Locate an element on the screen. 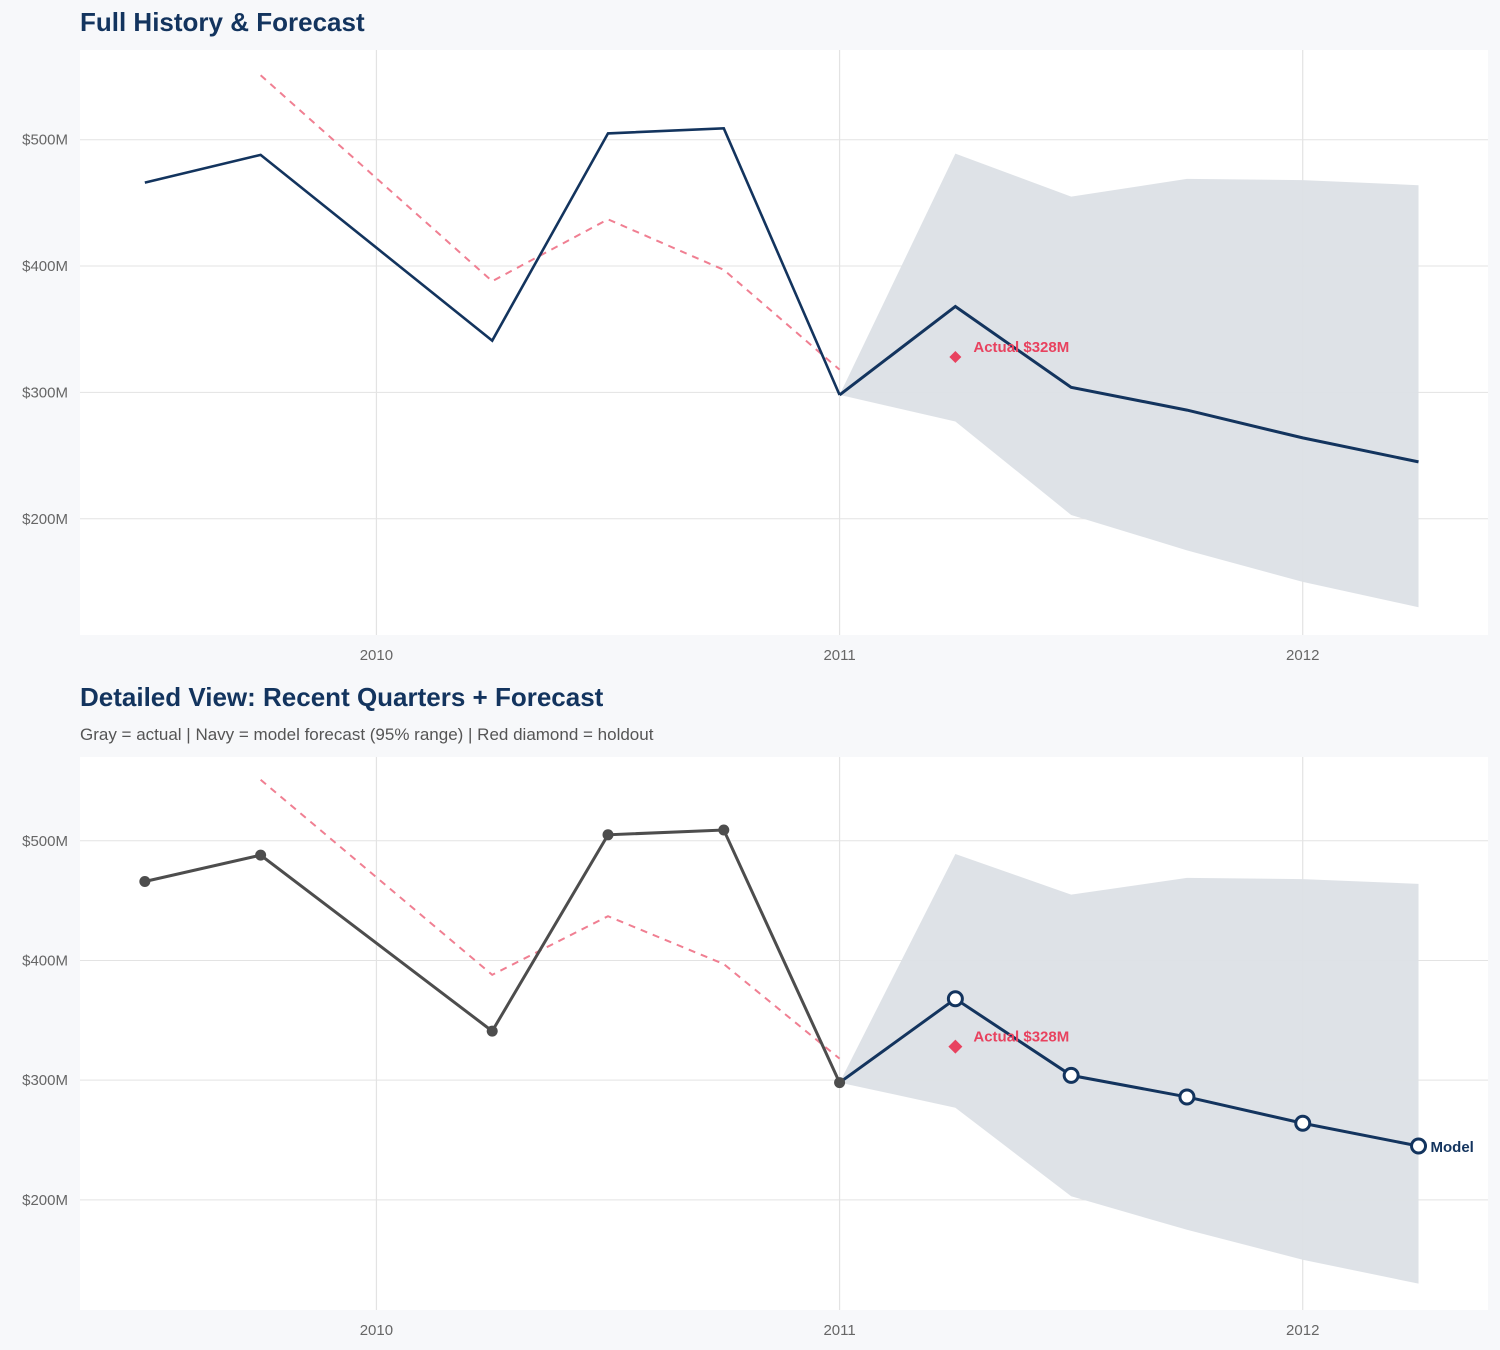 This screenshot has height=1350, width=1500. model-end-label: Model is located at coordinates (1452, 1147).